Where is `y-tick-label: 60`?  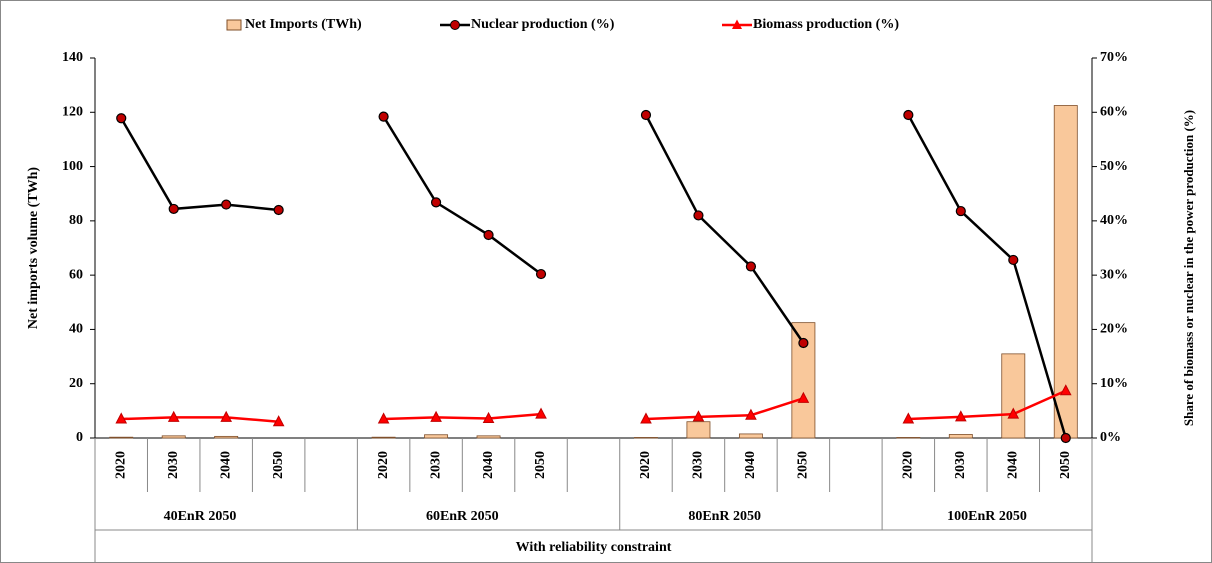
y-tick-label: 60 is located at coordinates (76, 274).